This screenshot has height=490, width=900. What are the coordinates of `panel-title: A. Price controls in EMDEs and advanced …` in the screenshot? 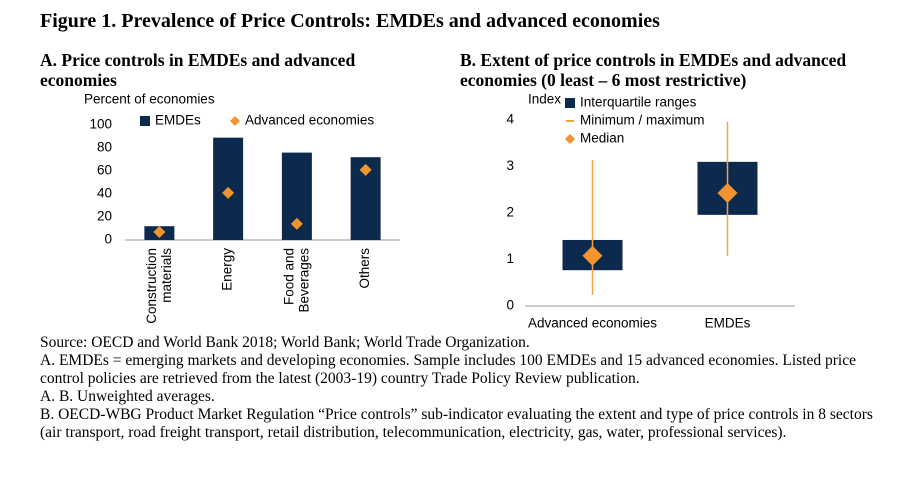 It's located at (198, 70).